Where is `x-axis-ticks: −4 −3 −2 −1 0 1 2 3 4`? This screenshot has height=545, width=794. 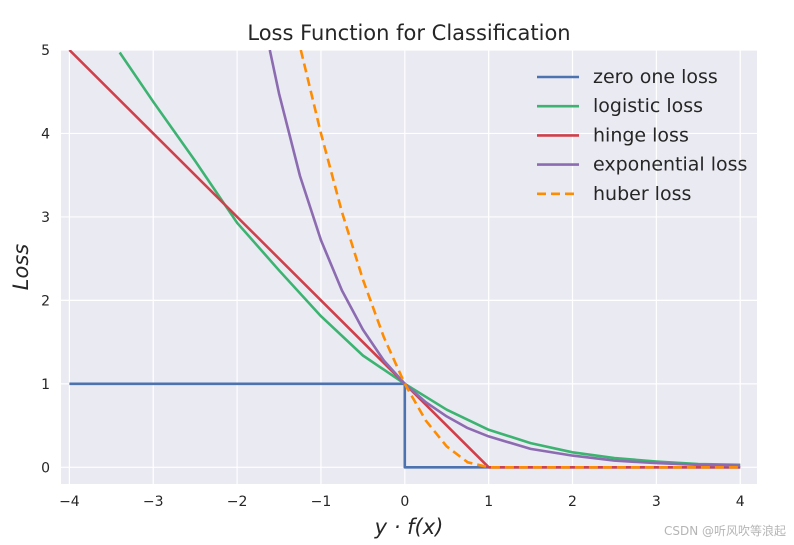
x-axis-ticks: −4 −3 −2 −1 0 1 2 3 4 is located at coordinates (402, 502).